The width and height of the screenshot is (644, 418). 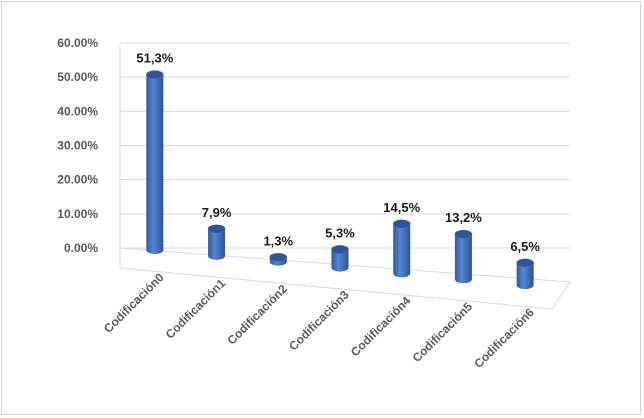 What do you see at coordinates (401, 207) in the screenshot?
I see `data-label-4: 14,5%` at bounding box center [401, 207].